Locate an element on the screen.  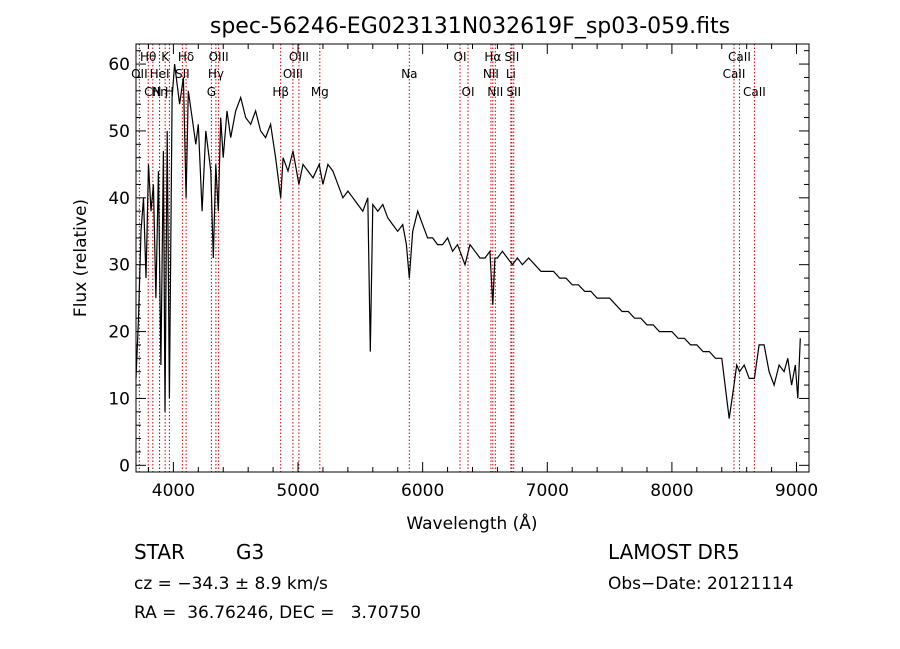
line-label-0: Hθ is located at coordinates (148, 57).